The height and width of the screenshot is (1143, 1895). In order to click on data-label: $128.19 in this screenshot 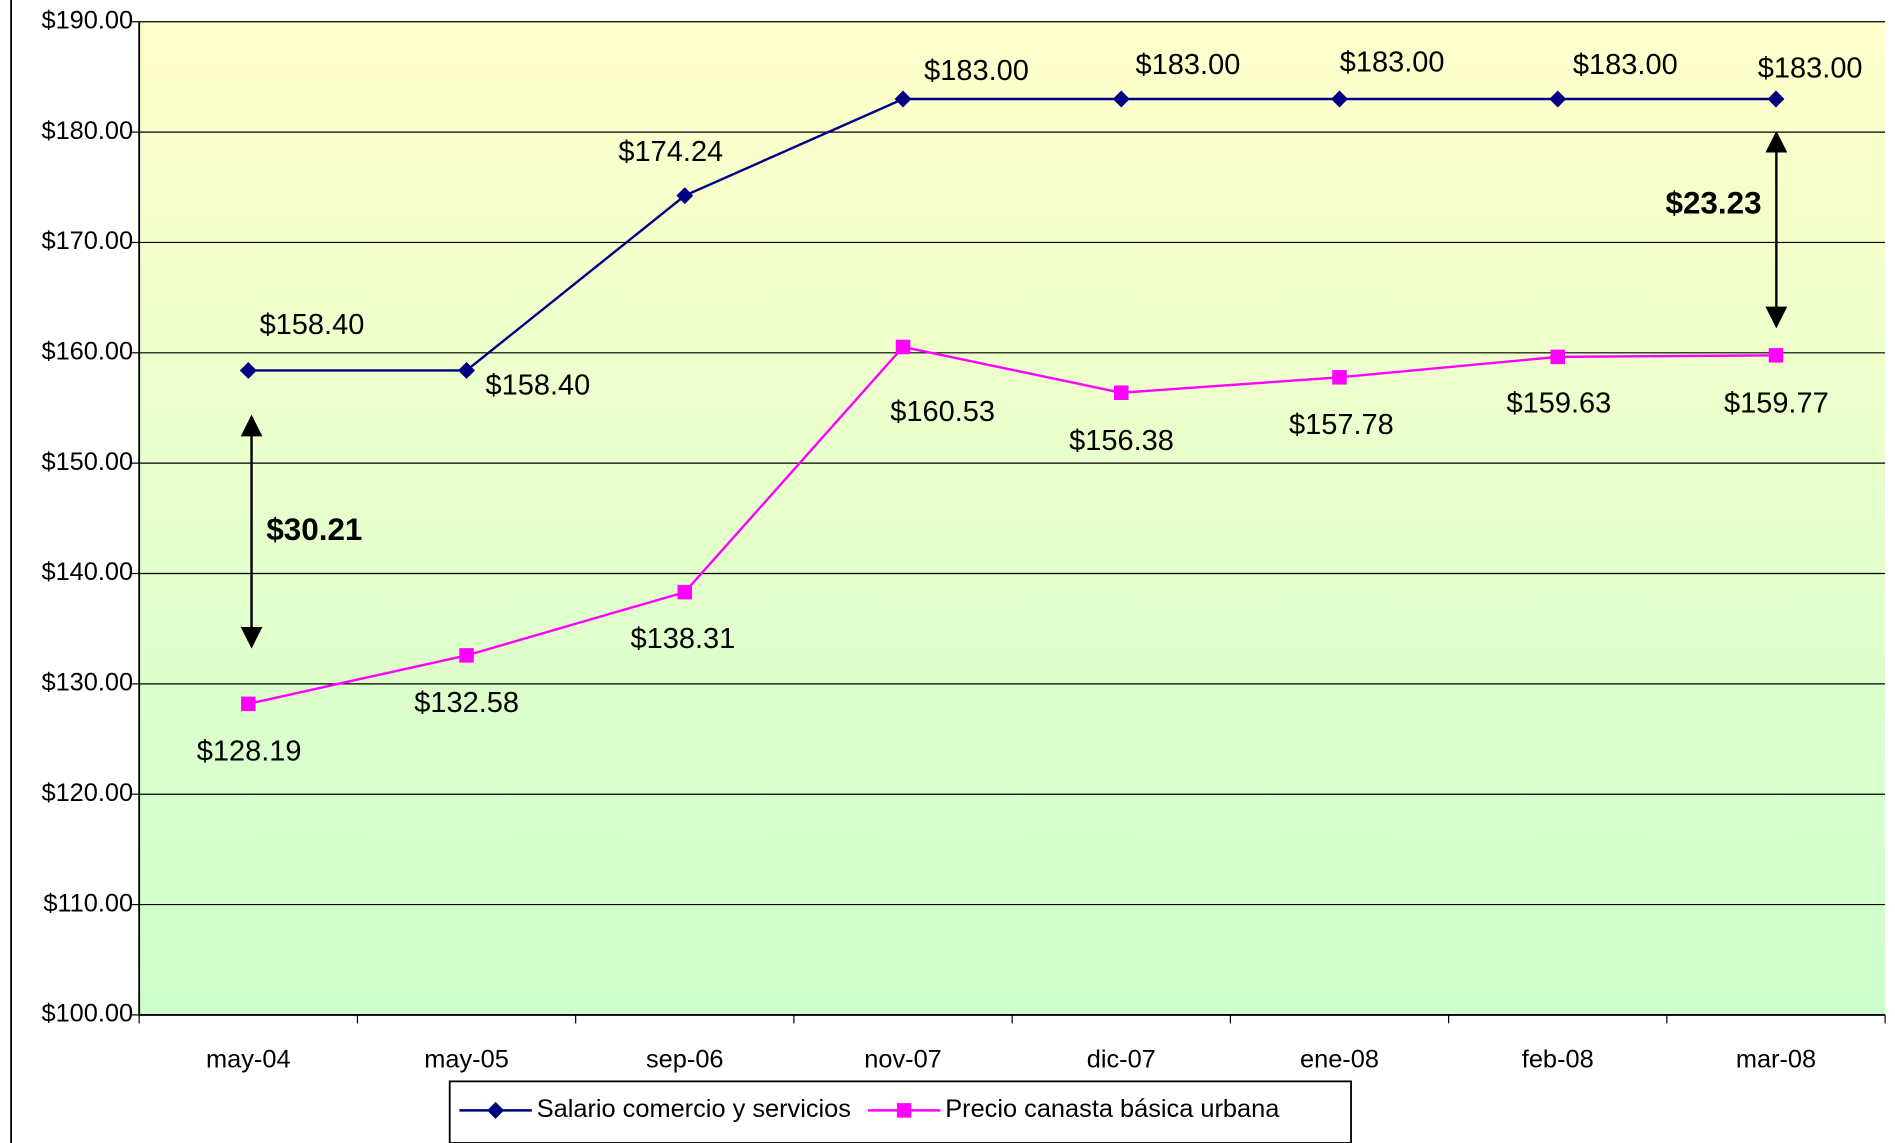, I will do `click(249, 751)`.